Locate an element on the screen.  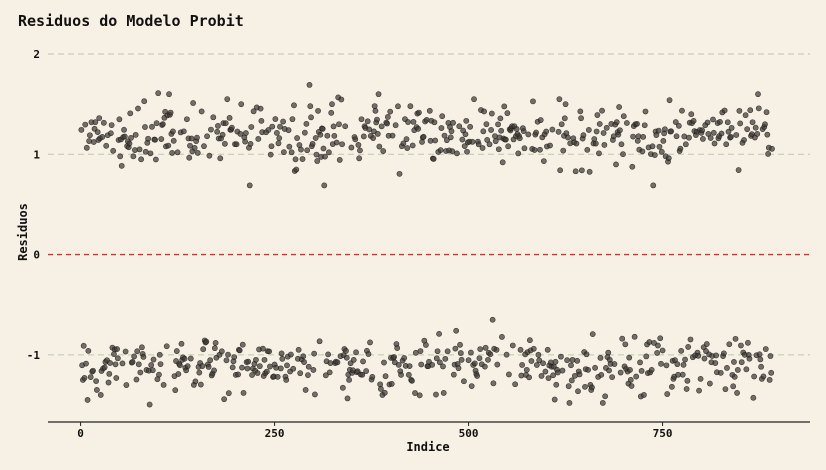
y-tick-label: 1 is located at coordinates (36, 154).